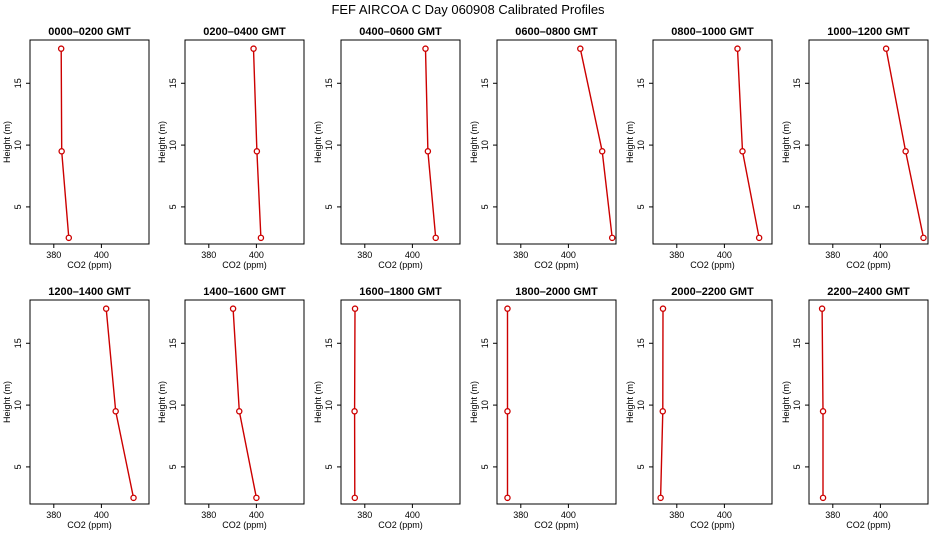  I want to click on panel-title: 1400–1600 GMT, so click(244, 292).